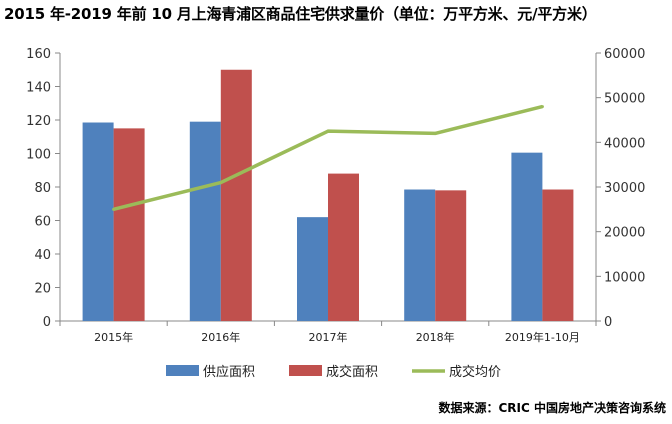 The height and width of the screenshot is (424, 672). What do you see at coordinates (38, 54) in the screenshot?
I see `y-left-tick-label: 160` at bounding box center [38, 54].